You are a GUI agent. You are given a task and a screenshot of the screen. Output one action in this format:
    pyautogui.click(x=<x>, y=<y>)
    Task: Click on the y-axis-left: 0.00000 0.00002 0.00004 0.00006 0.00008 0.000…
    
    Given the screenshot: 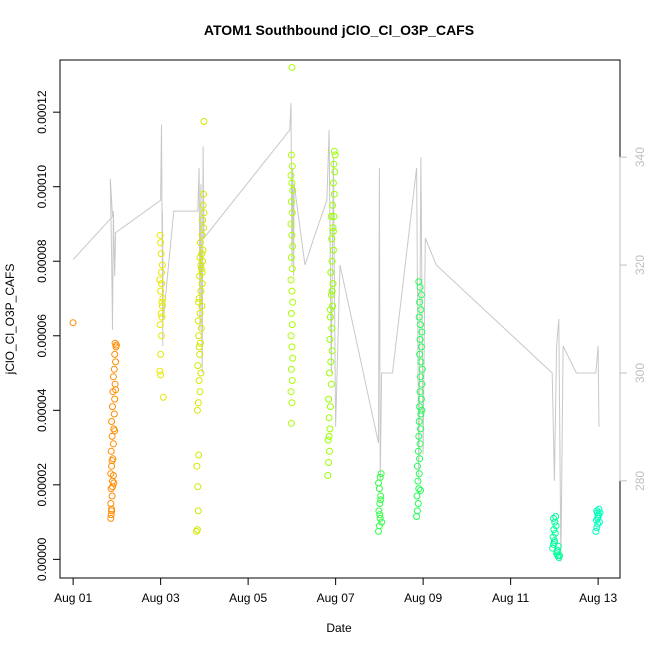 What is the action you would take?
    pyautogui.click(x=48, y=335)
    